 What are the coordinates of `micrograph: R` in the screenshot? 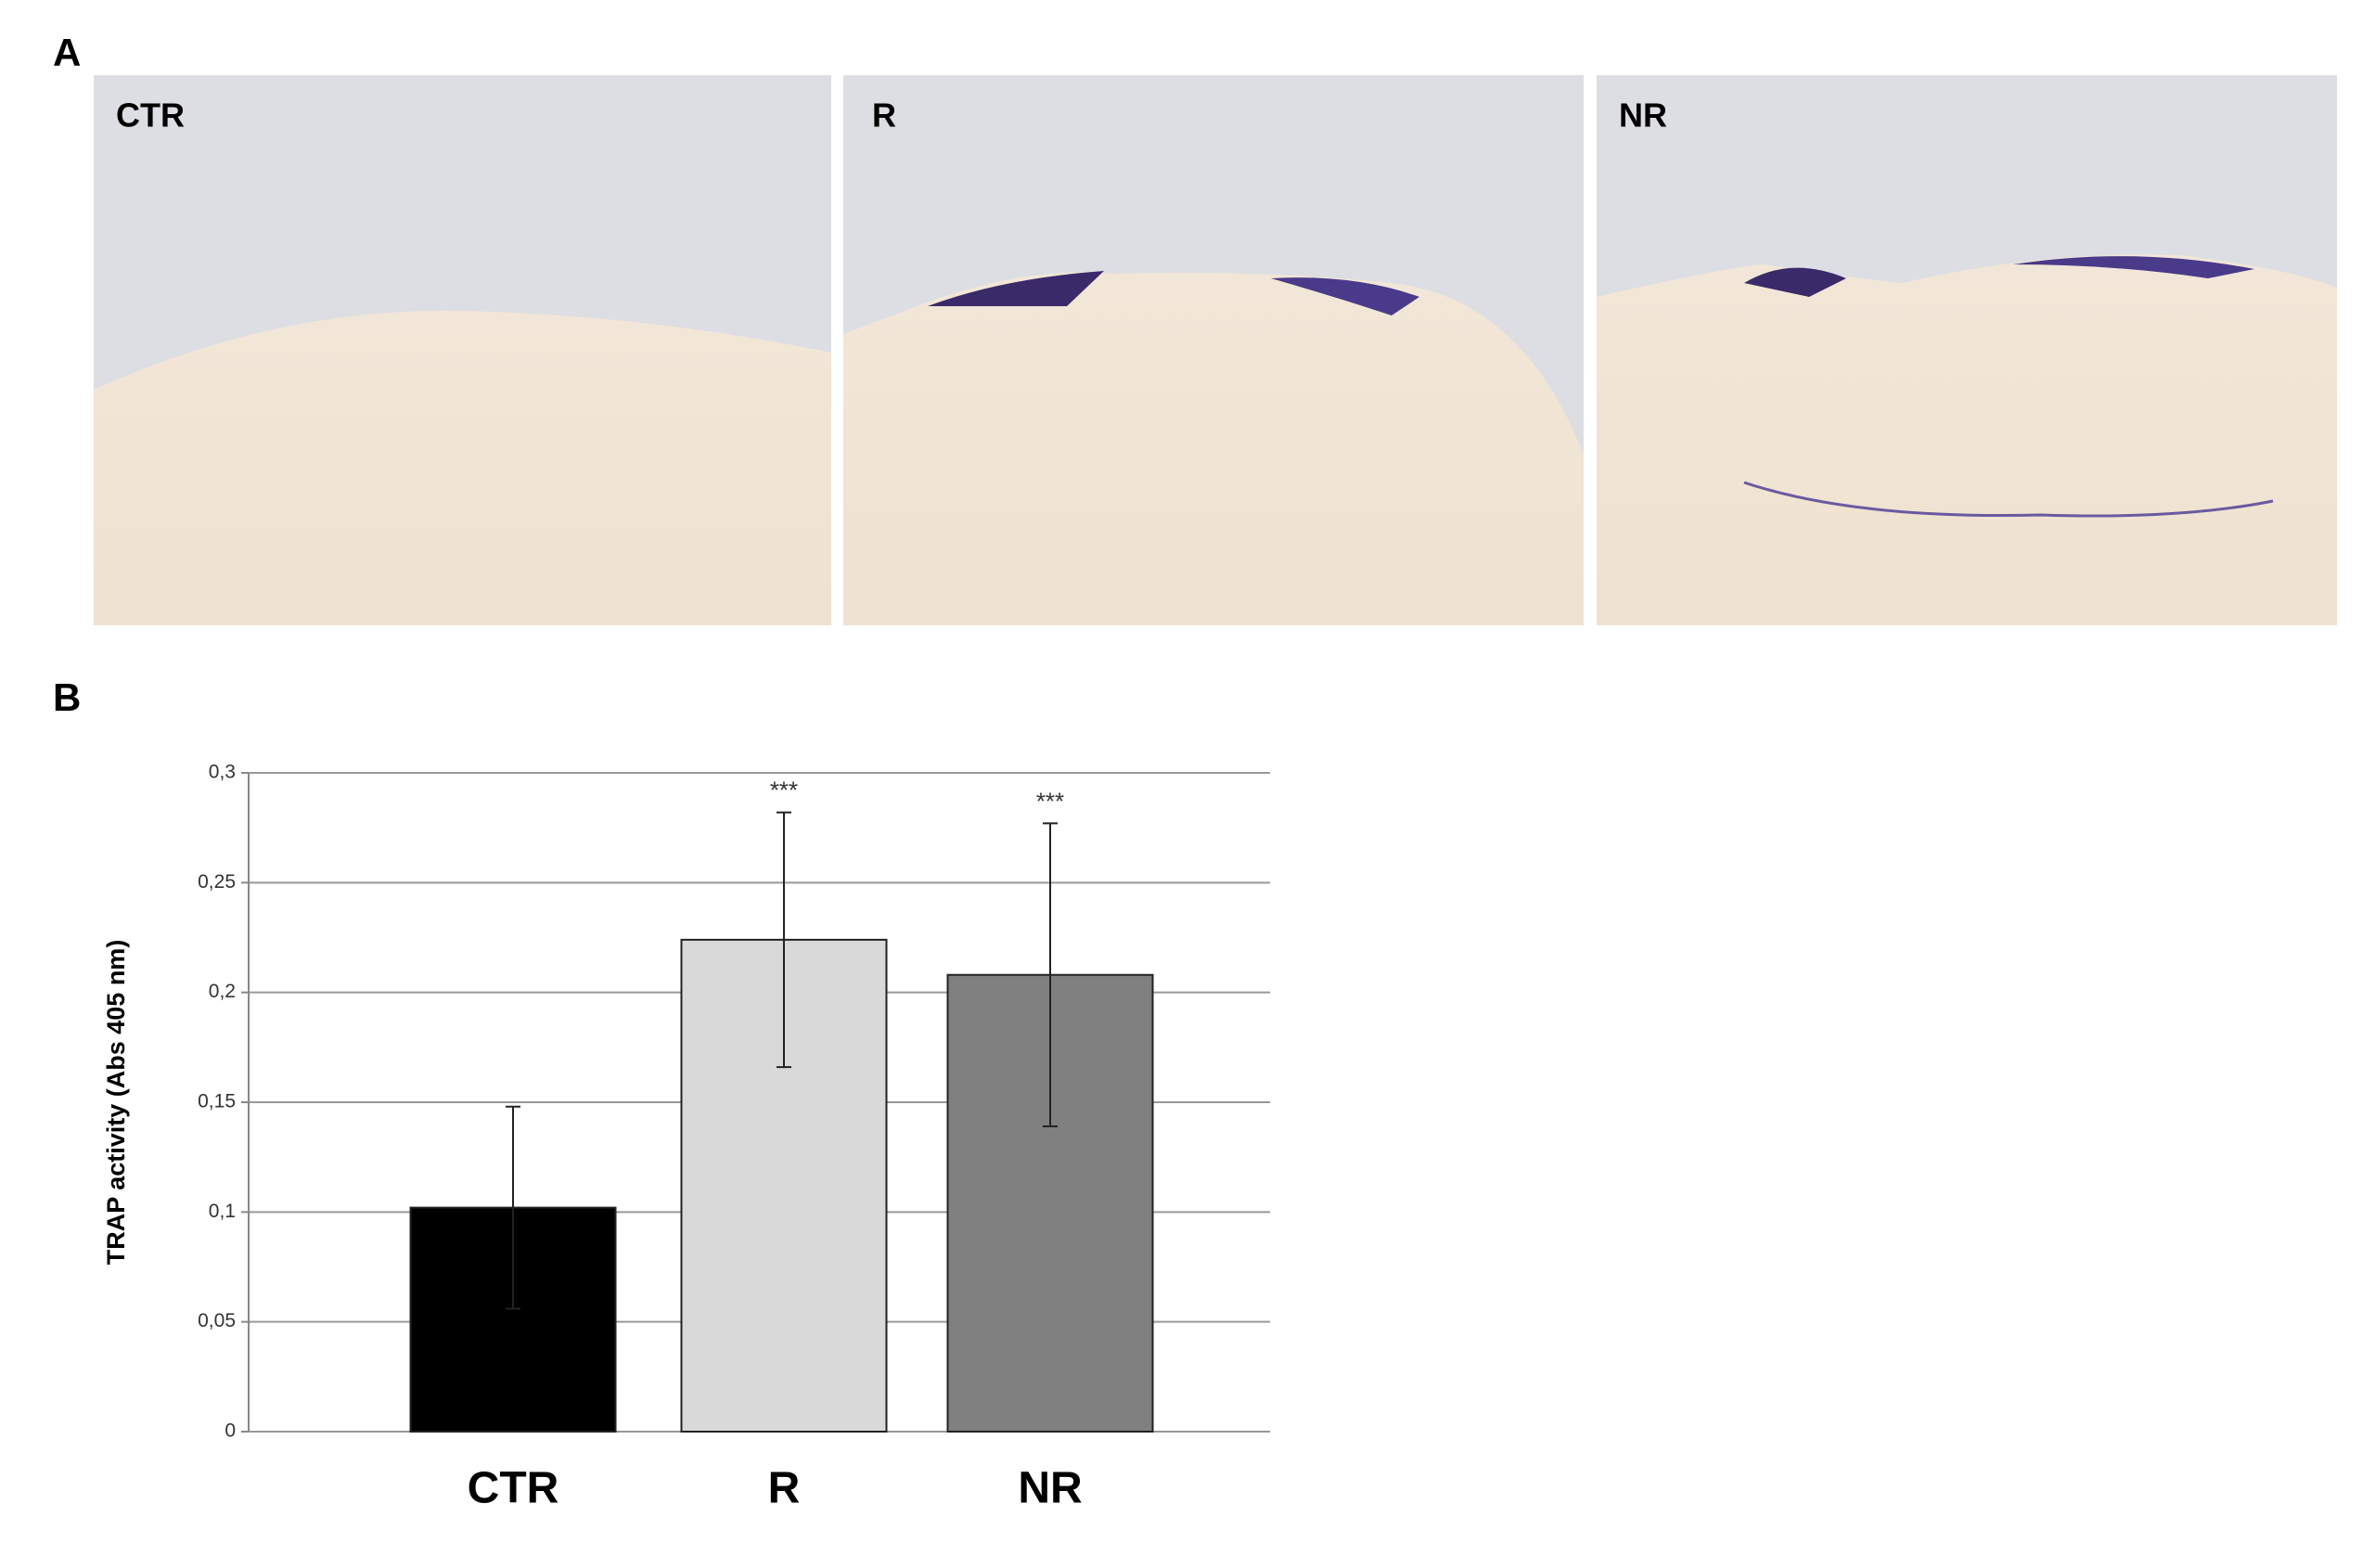 It's located at (1213, 350).